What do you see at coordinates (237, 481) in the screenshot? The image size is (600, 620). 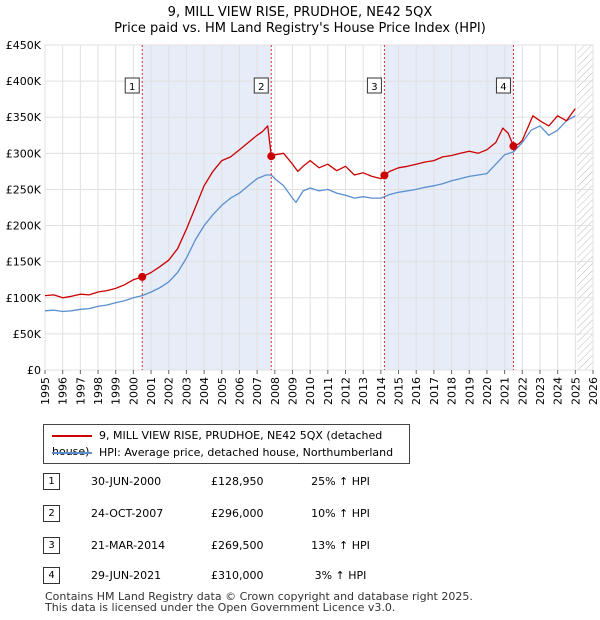 I see `transaction-price: £128,950` at bounding box center [237, 481].